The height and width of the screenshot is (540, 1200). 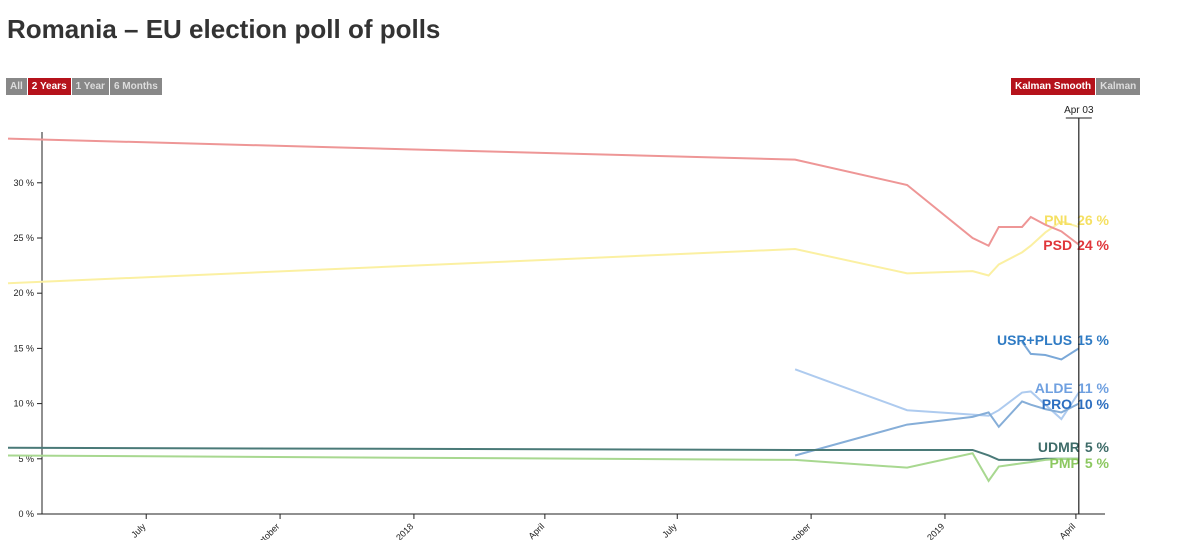 I want to click on series-value-label: 26 %, so click(x=1093, y=220).